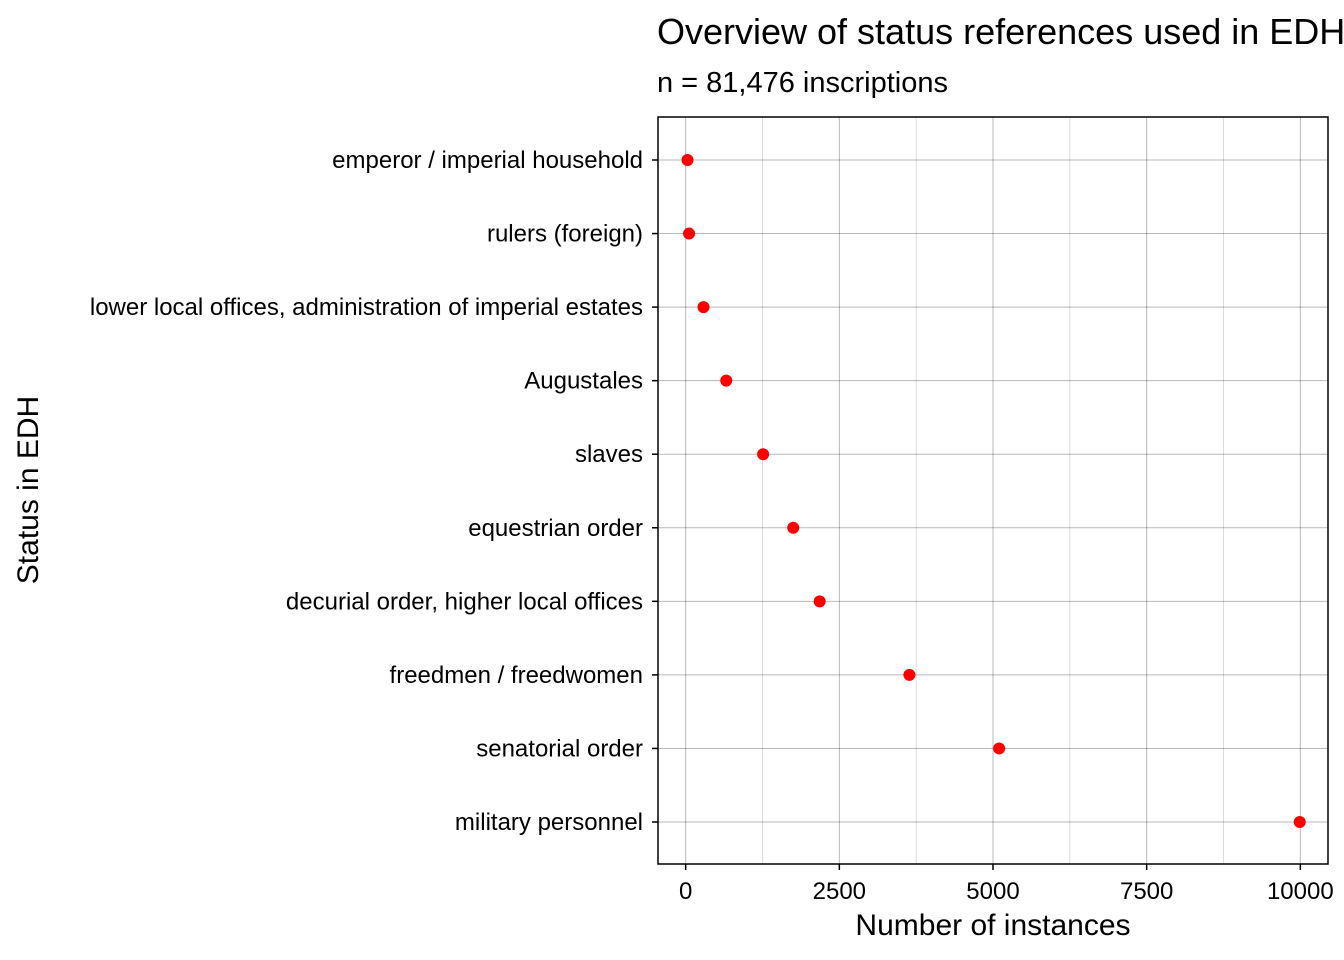  What do you see at coordinates (1300, 891) in the screenshot?
I see `x-tick-label: 10000` at bounding box center [1300, 891].